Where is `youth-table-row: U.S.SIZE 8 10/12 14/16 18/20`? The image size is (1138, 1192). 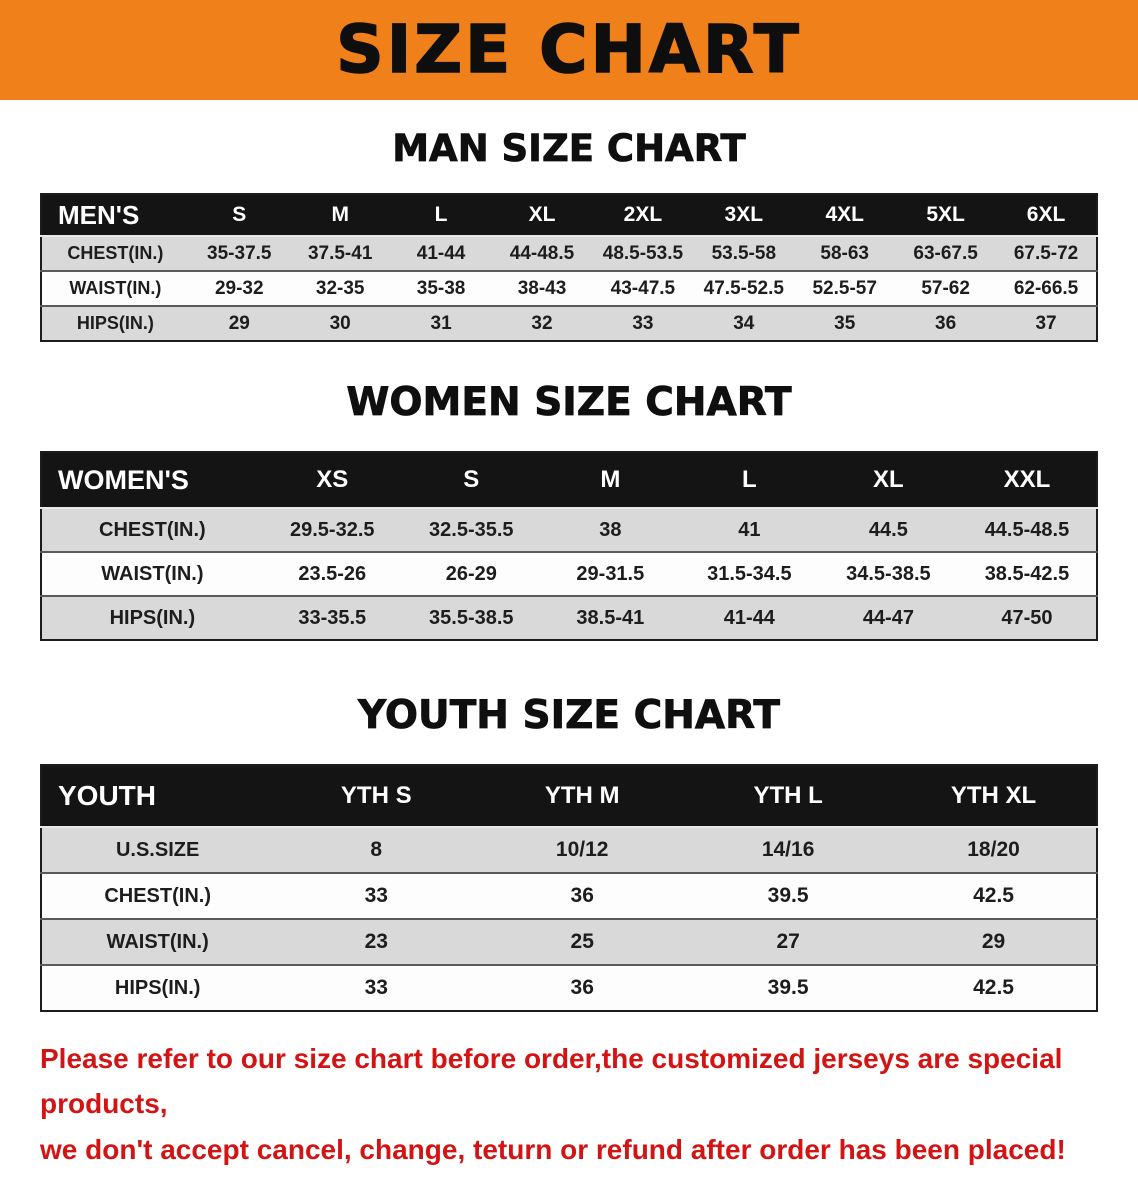 youth-table-row: U.S.SIZE 8 10/12 14/16 18/20 is located at coordinates (569, 849).